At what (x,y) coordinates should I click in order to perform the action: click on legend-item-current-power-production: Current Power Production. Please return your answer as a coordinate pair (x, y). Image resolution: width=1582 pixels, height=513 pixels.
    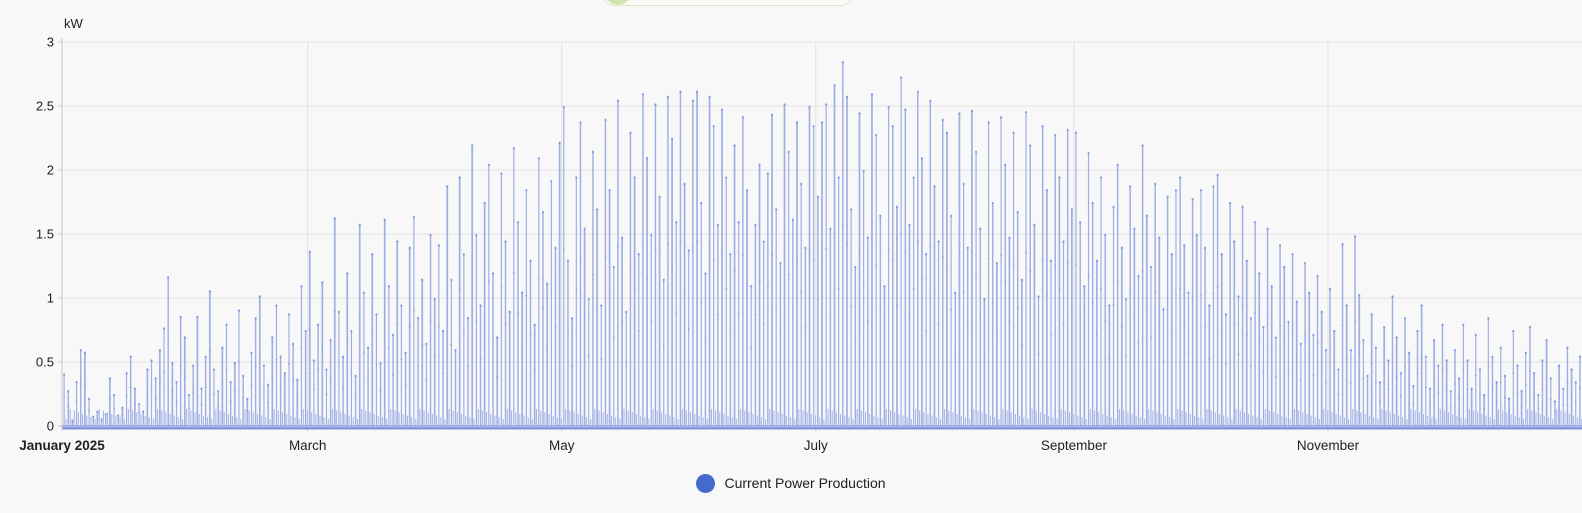
    Looking at the image, I should click on (791, 483).